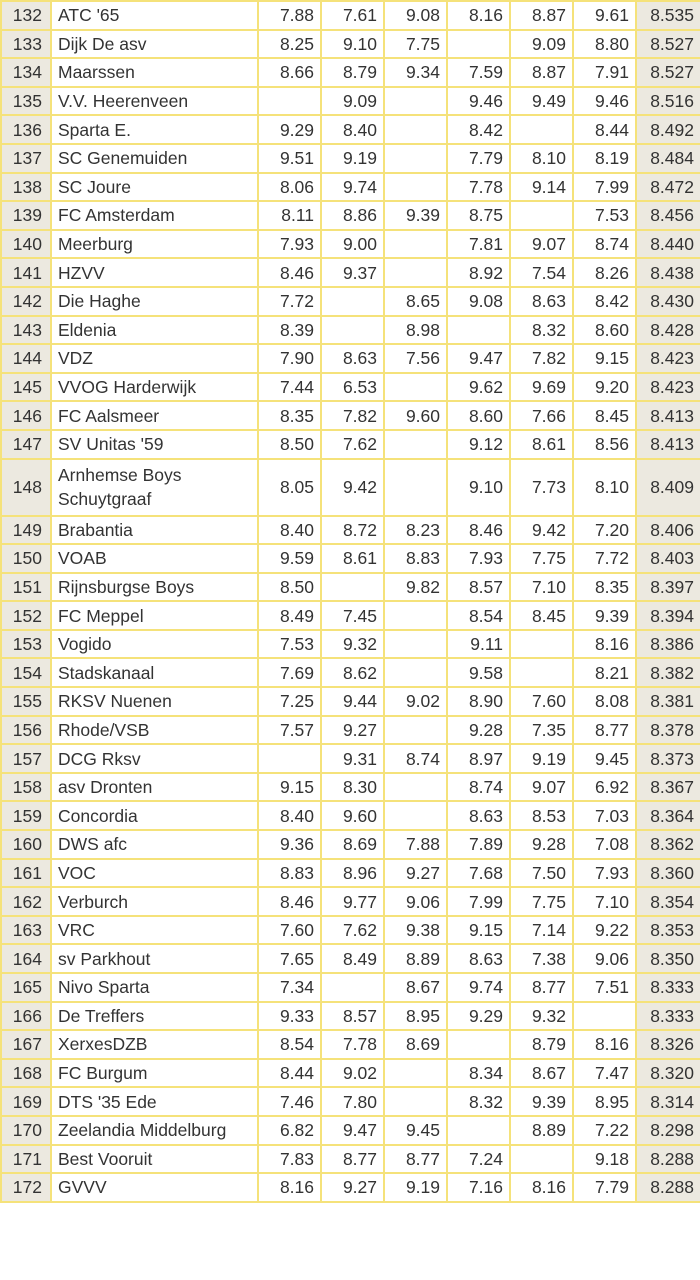 This screenshot has width=700, height=1280. I want to click on rank-cell: 146, so click(26, 415).